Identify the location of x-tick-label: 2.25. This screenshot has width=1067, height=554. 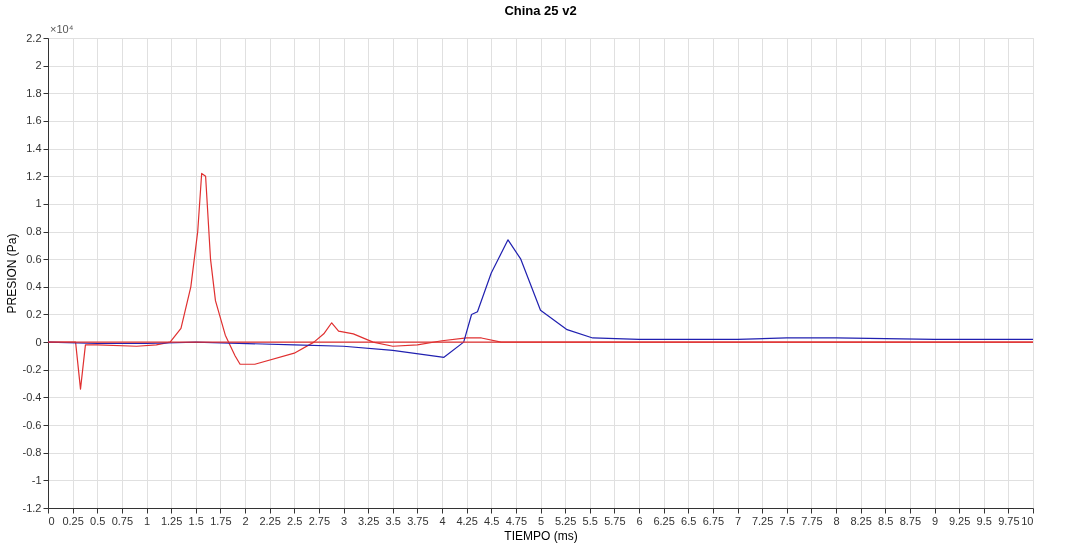
(270, 520).